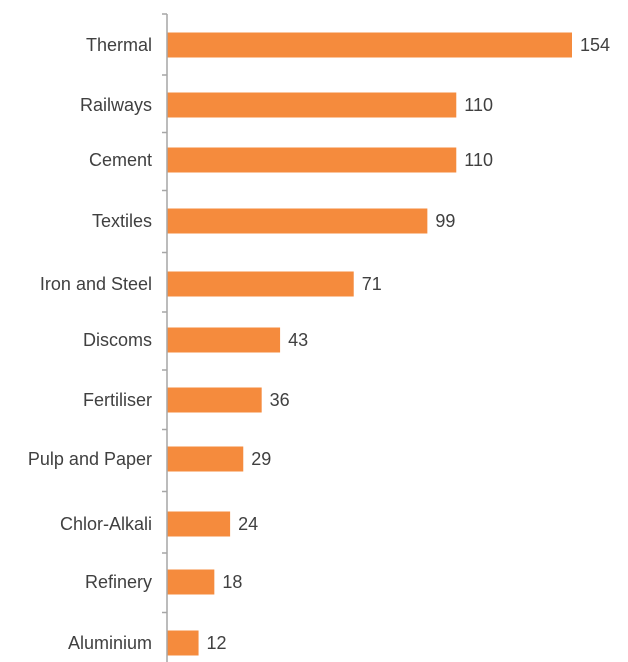 This screenshot has width=628, height=662. Describe the element at coordinates (122, 221) in the screenshot. I see `category-label-textiles: Textiles` at that location.